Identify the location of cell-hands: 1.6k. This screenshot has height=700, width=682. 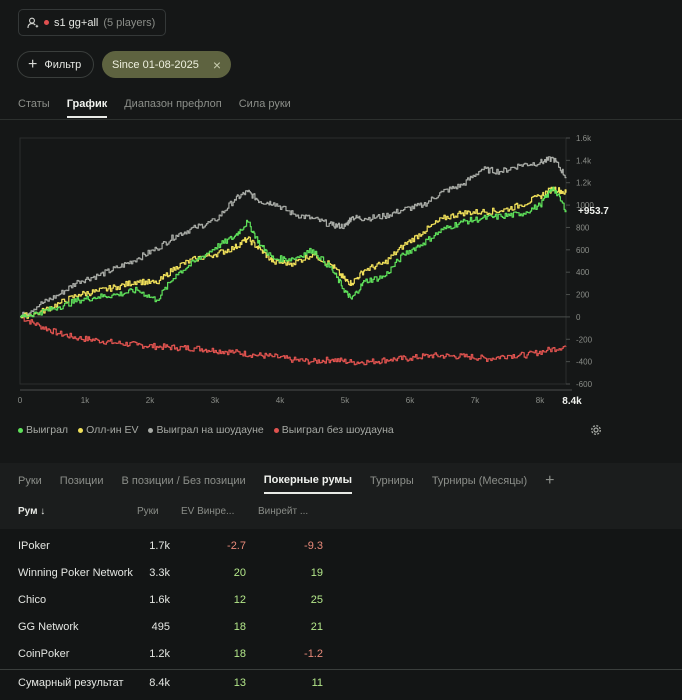
(159, 600).